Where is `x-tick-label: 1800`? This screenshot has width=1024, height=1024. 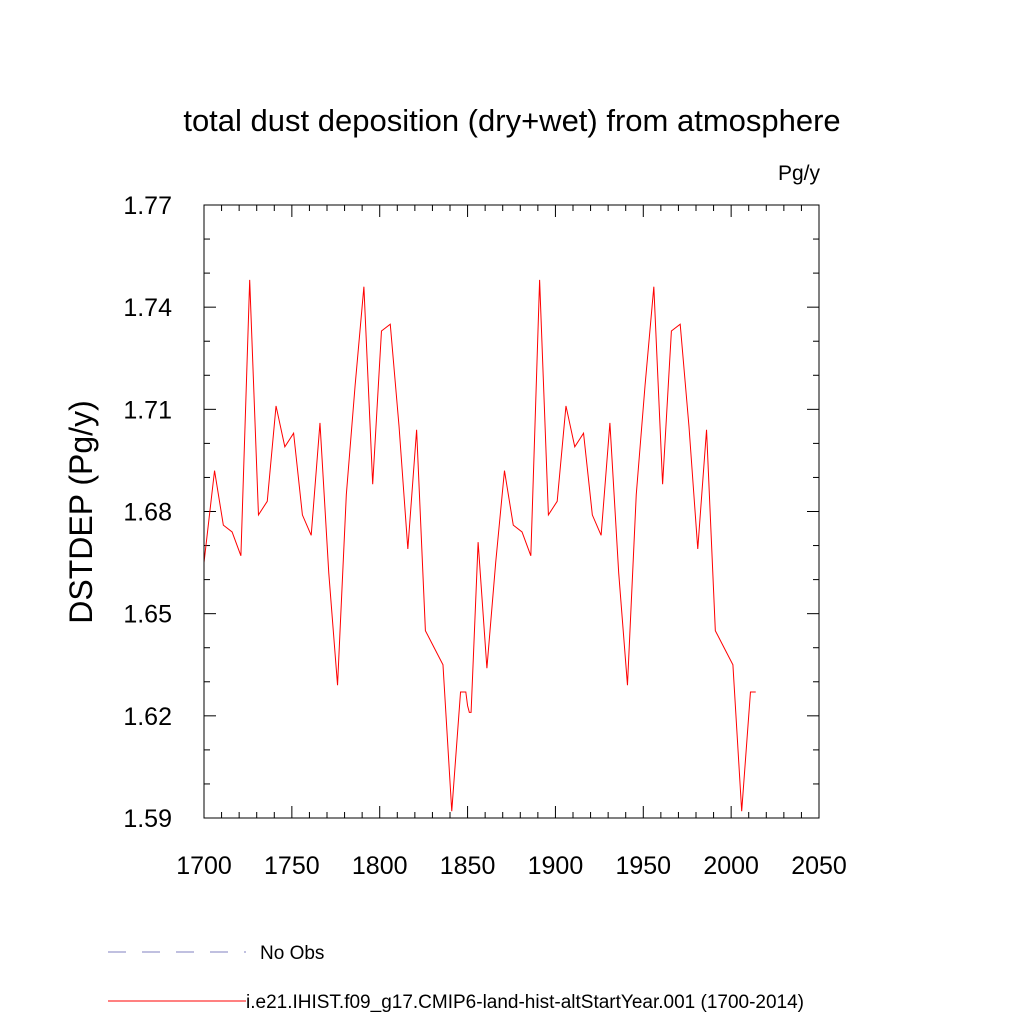
x-tick-label: 1800 is located at coordinates (380, 866).